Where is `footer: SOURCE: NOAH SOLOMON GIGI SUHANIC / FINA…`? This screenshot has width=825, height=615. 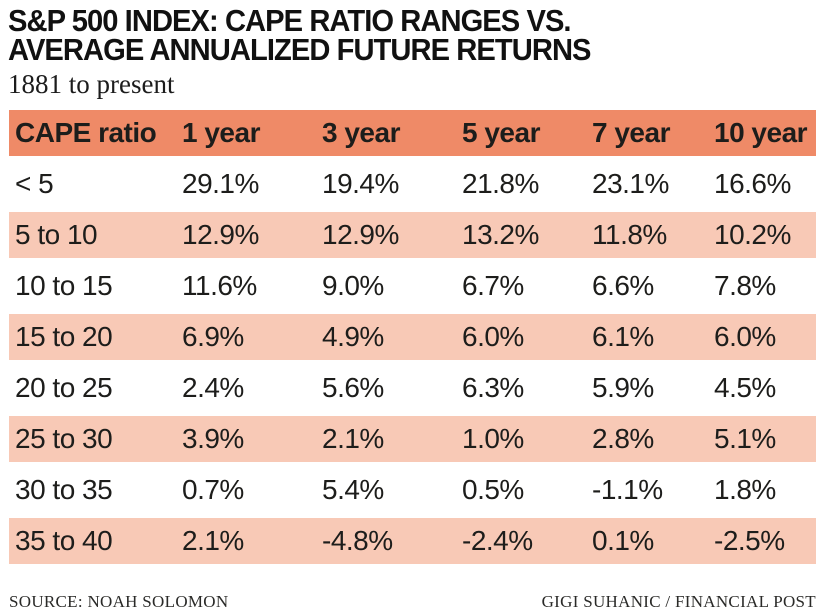
footer: SOURCE: NOAH SOLOMON GIGI SUHANIC / FINA… is located at coordinates (412, 602).